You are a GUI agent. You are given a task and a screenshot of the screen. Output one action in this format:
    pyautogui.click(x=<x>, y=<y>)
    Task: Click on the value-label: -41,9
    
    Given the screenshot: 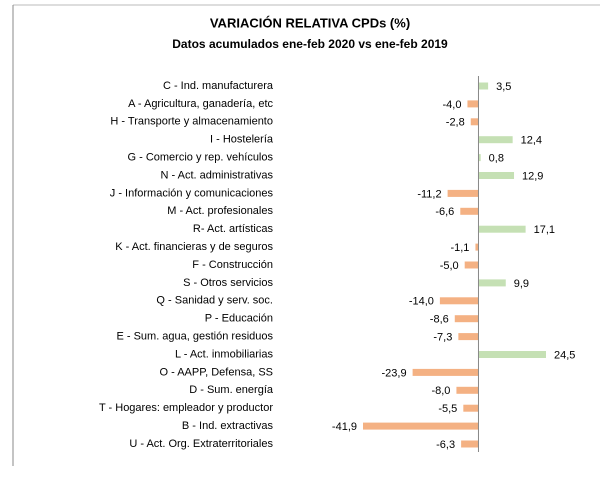 What is the action you would take?
    pyautogui.click(x=344, y=427)
    